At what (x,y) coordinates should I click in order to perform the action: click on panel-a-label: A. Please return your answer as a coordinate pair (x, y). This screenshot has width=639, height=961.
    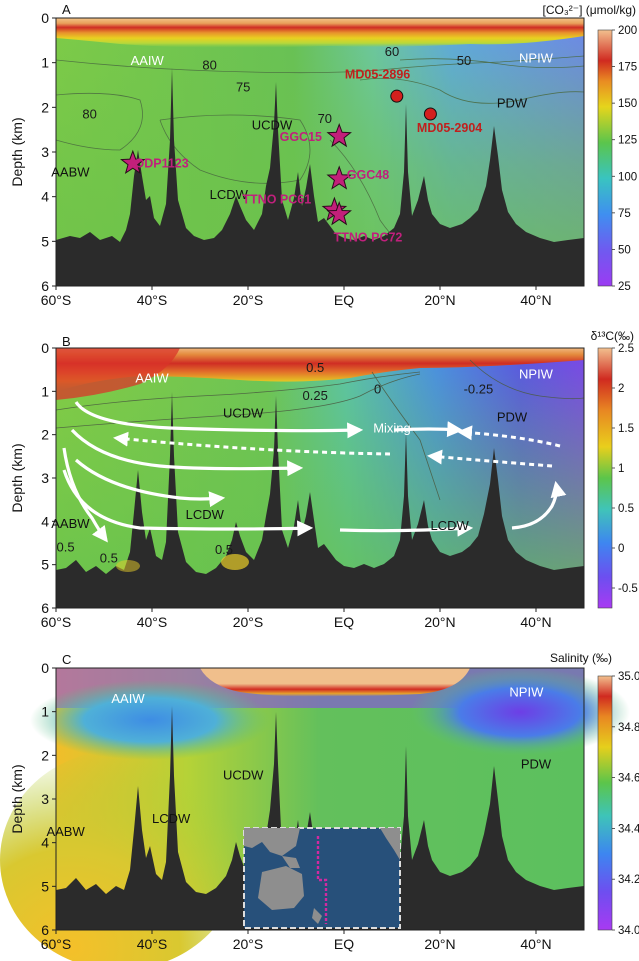
    Looking at the image, I should click on (66, 9).